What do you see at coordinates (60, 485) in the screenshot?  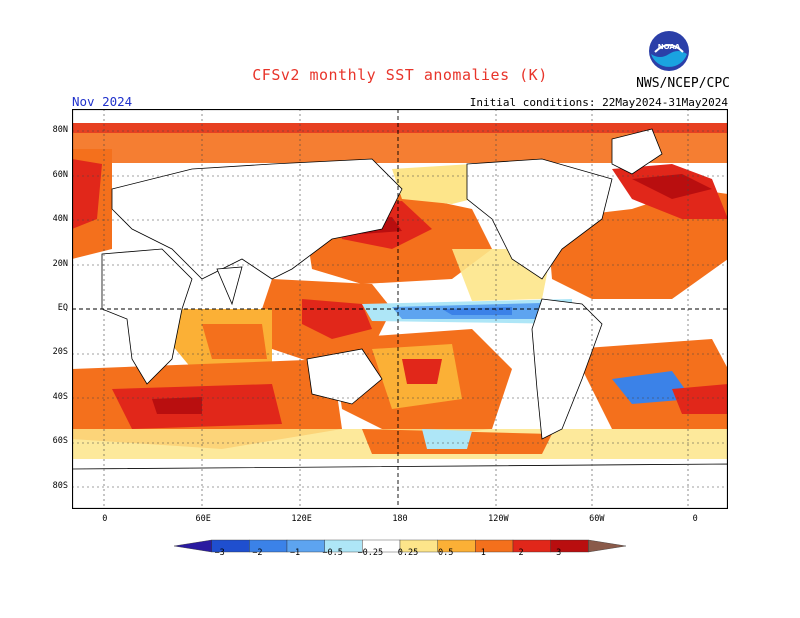 I see `lat-tick-label: 80S` at bounding box center [60, 485].